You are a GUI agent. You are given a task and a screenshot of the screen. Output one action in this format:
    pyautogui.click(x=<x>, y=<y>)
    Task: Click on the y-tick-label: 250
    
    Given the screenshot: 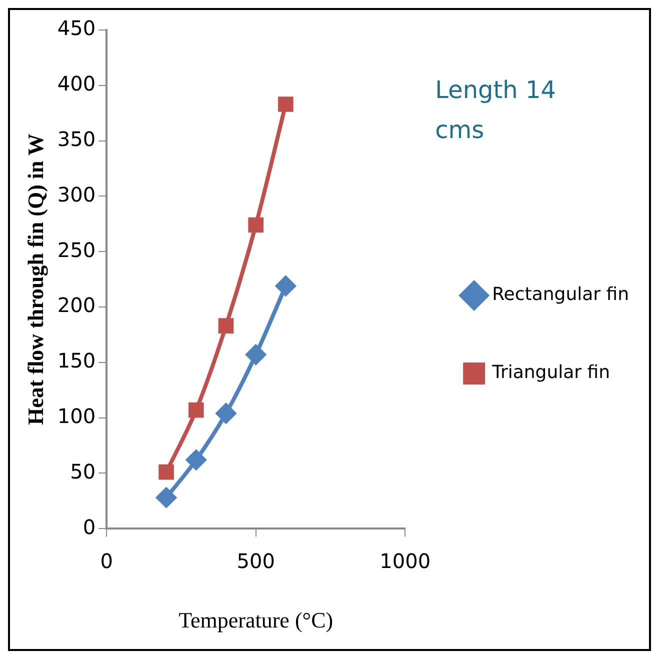 What is the action you would take?
    pyautogui.click(x=76, y=250)
    